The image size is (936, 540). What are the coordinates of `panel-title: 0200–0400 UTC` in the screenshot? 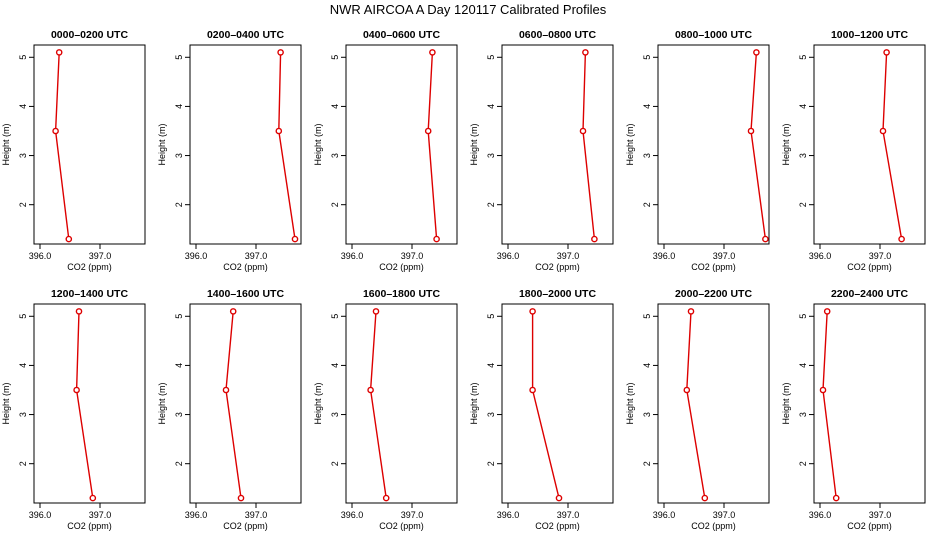 It's located at (245, 35).